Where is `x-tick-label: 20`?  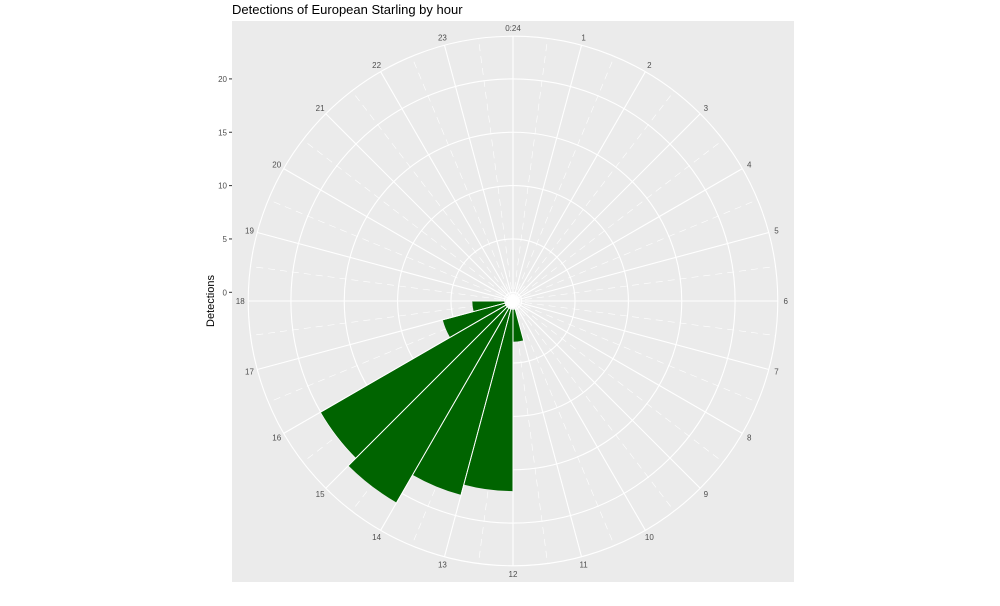
x-tick-label: 20 is located at coordinates (276, 165).